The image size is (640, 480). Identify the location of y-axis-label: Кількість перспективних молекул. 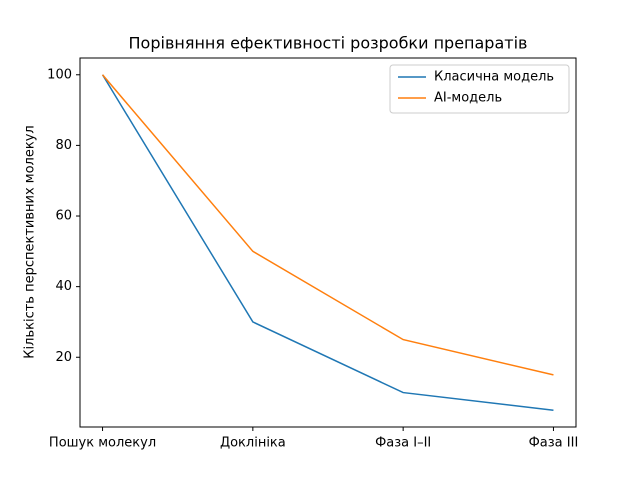
(30, 241).